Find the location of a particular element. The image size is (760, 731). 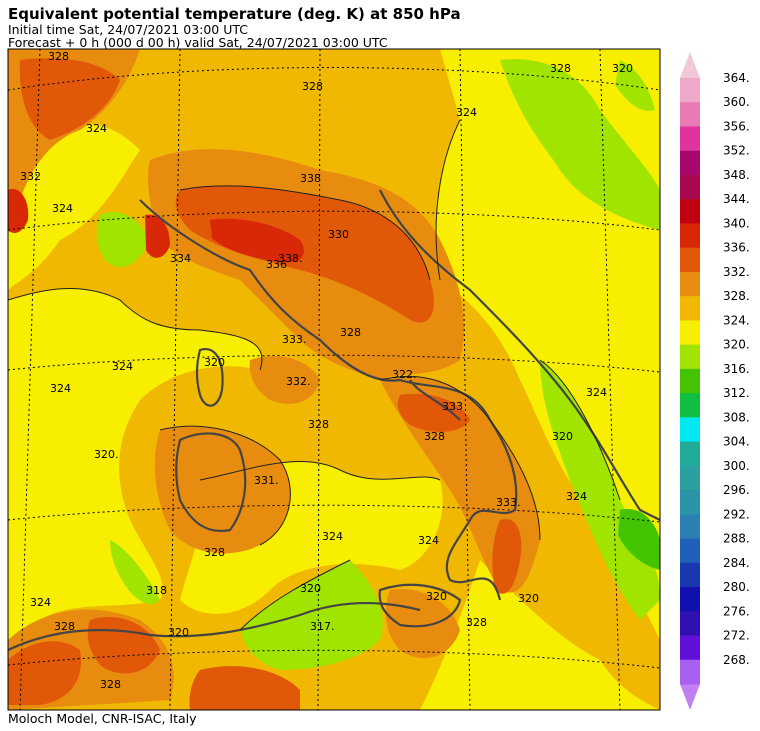

contour-label: 332 is located at coordinates (30, 176).